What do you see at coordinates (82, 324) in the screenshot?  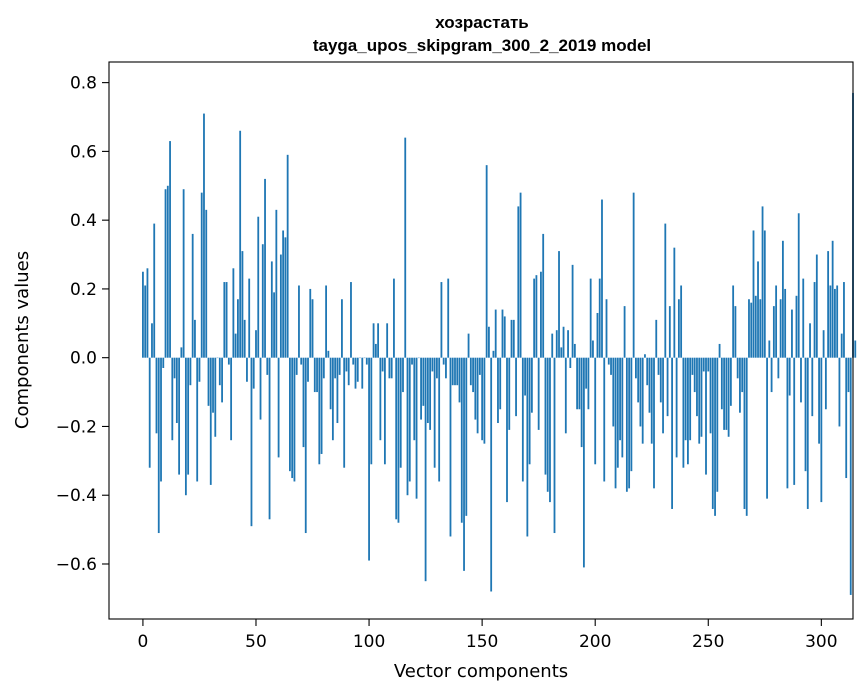 I see `y-axis-ticks: −0.6 −0.4 −0.2 0.0 0.2 0.4 0.6 0.8` at bounding box center [82, 324].